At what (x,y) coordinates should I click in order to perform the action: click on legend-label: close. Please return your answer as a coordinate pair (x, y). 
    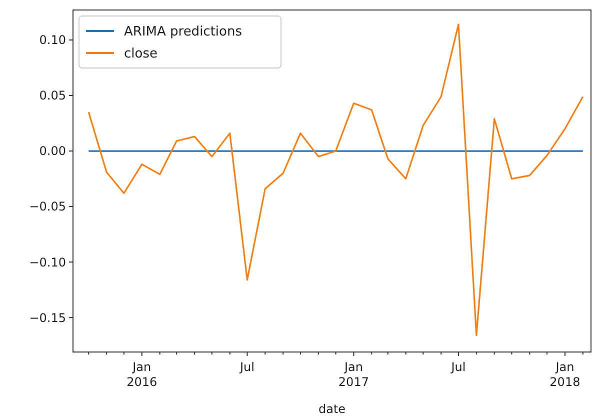
    Looking at the image, I should click on (141, 54).